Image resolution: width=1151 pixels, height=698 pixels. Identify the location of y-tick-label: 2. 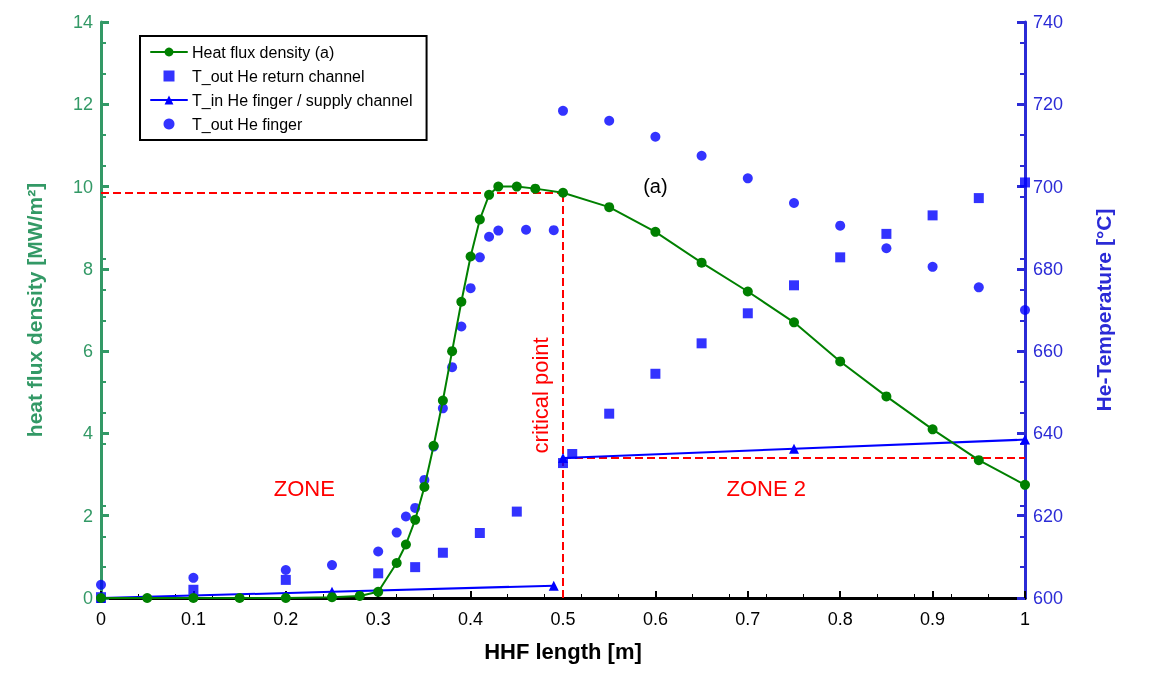
(87, 515).